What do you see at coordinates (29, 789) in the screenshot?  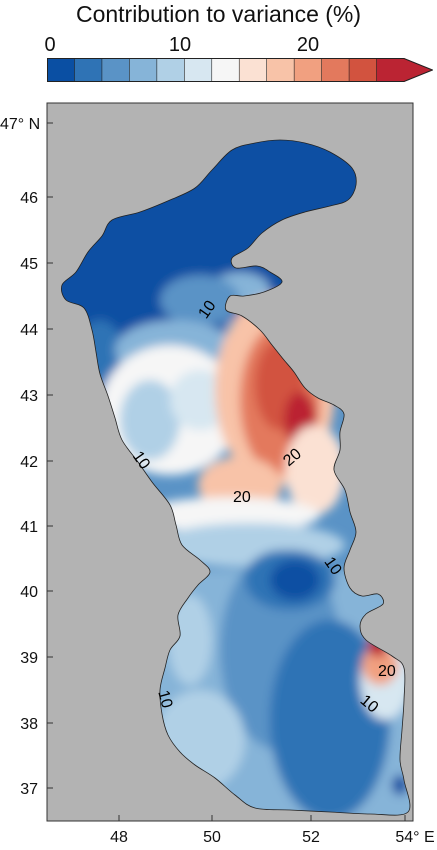 I see `lat-label-37: 37` at bounding box center [29, 789].